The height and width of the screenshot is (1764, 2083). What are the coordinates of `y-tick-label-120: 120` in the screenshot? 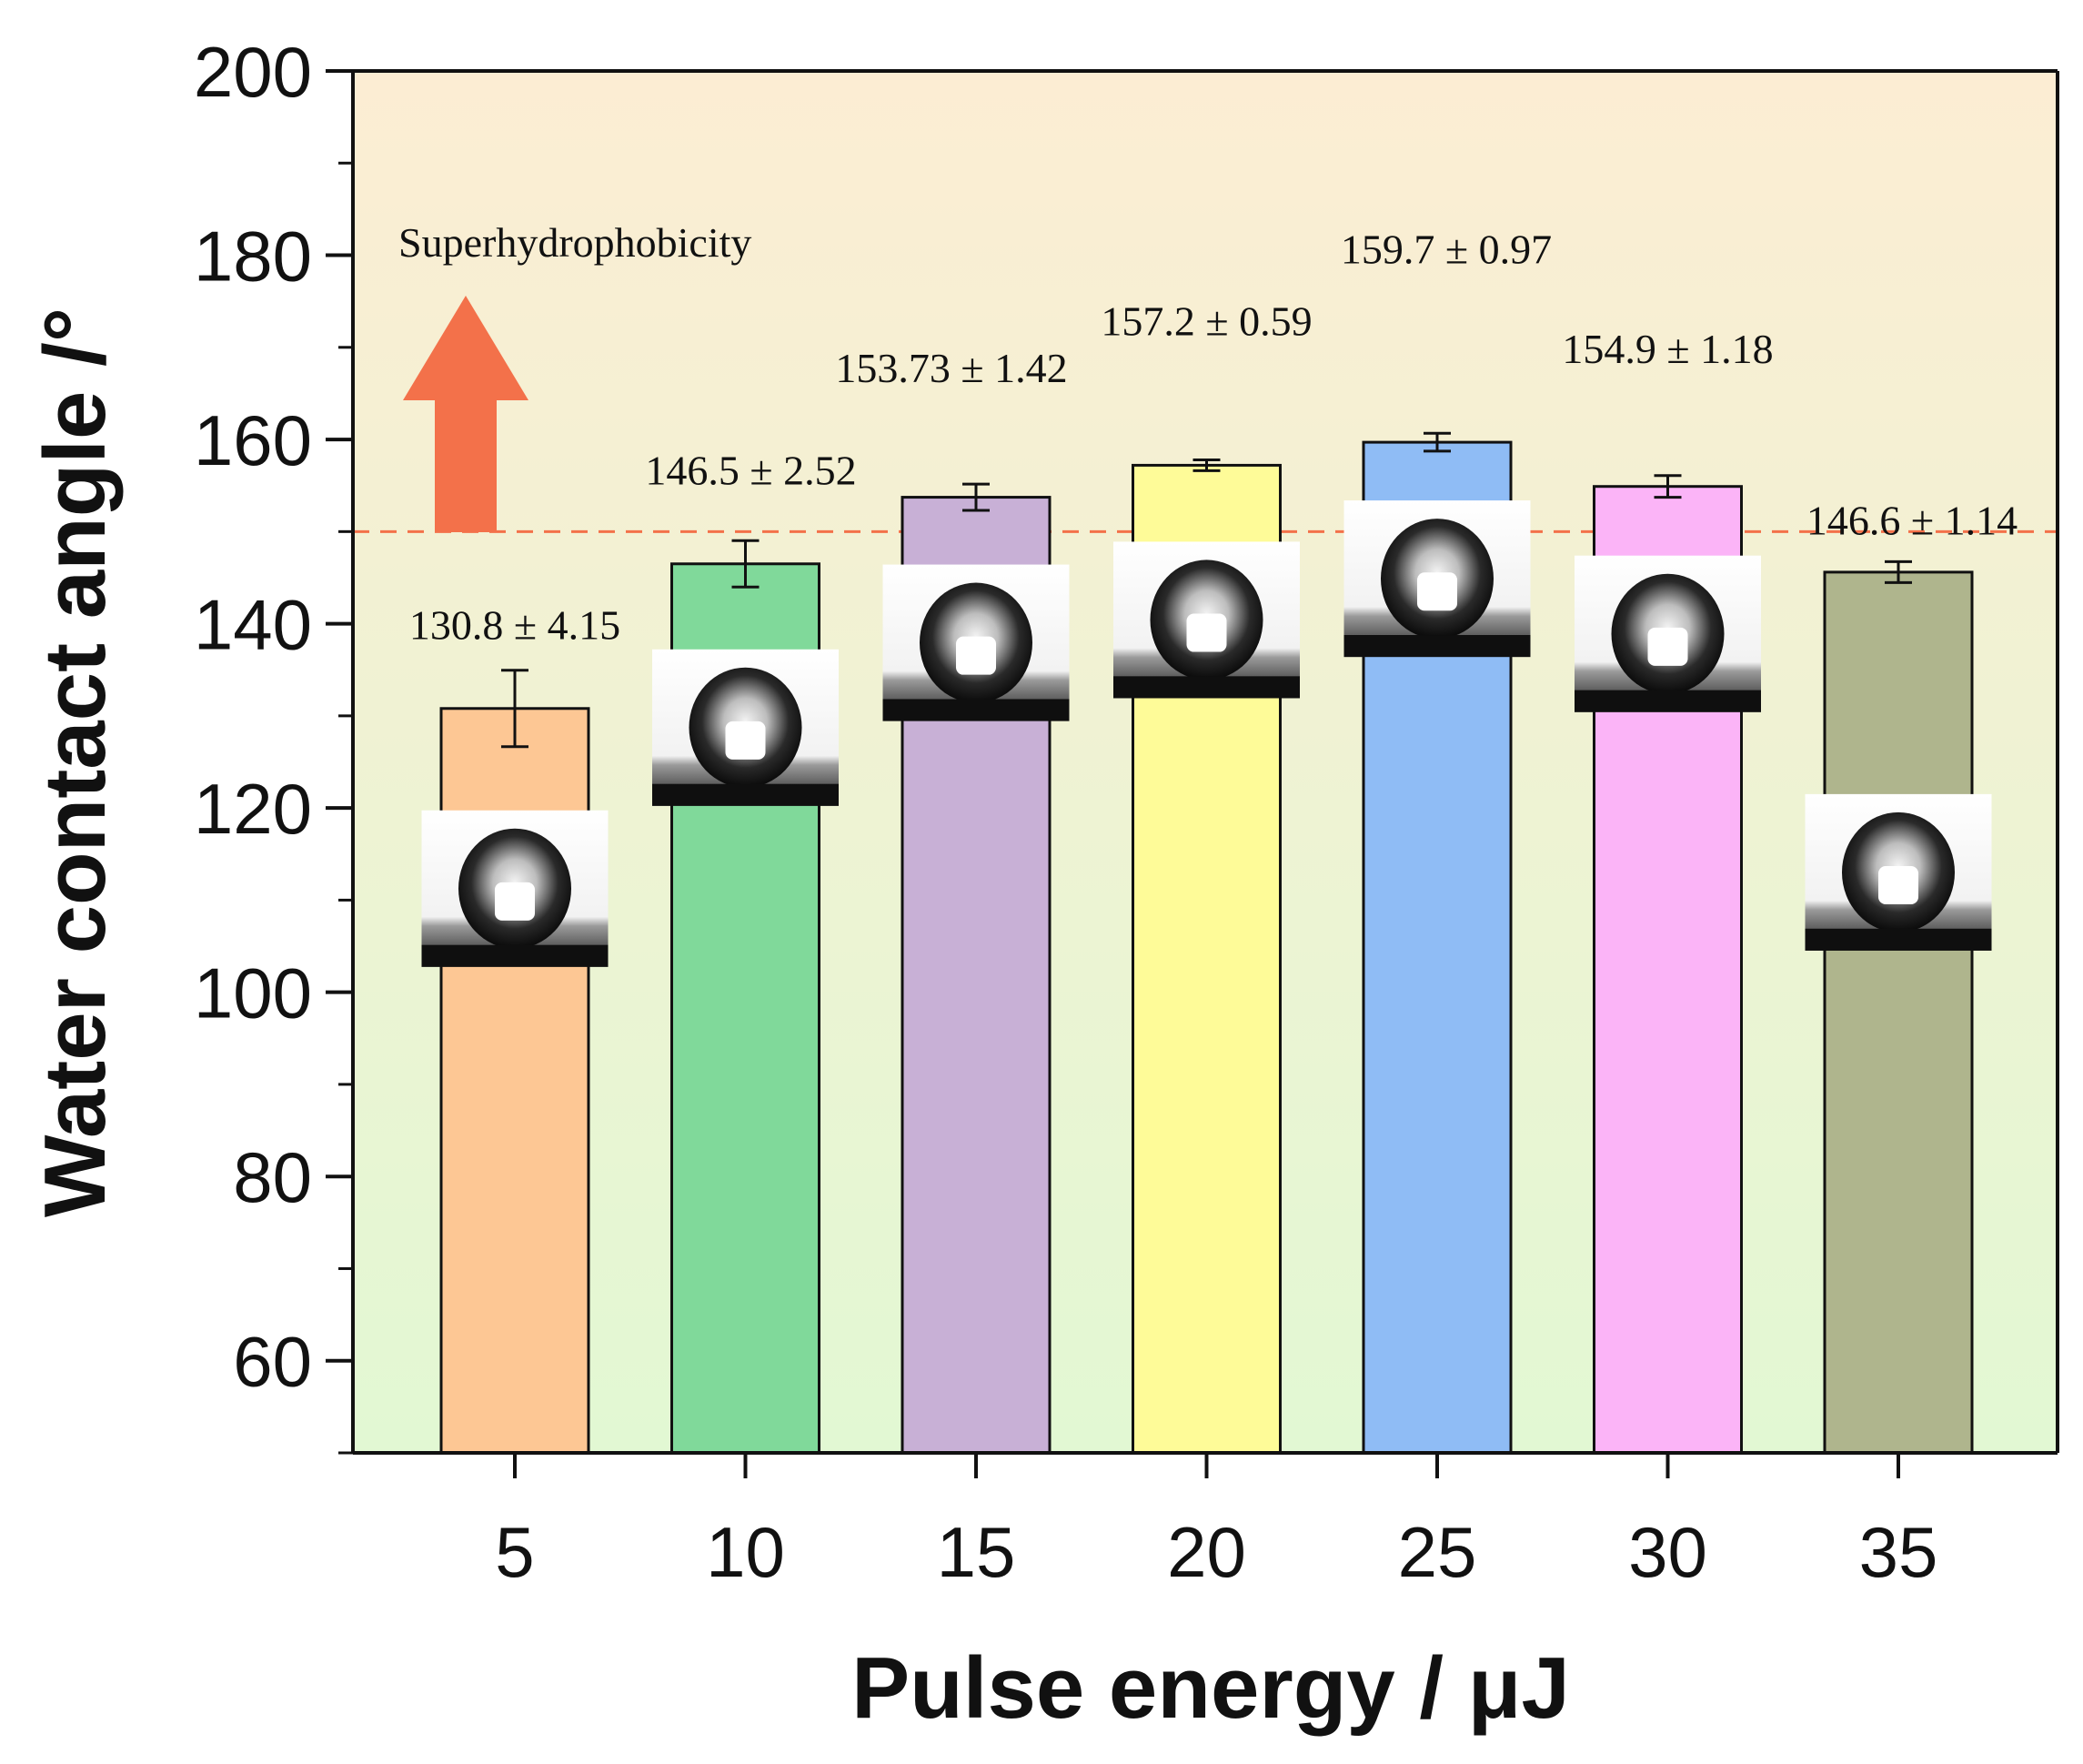 It's located at (253, 809).